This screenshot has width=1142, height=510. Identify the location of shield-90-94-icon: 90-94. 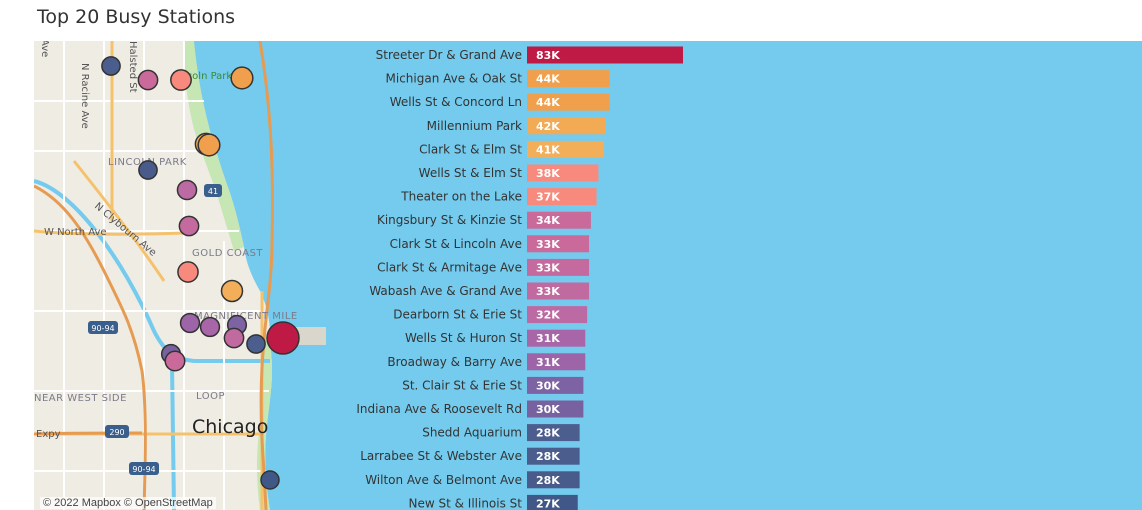
(103, 327).